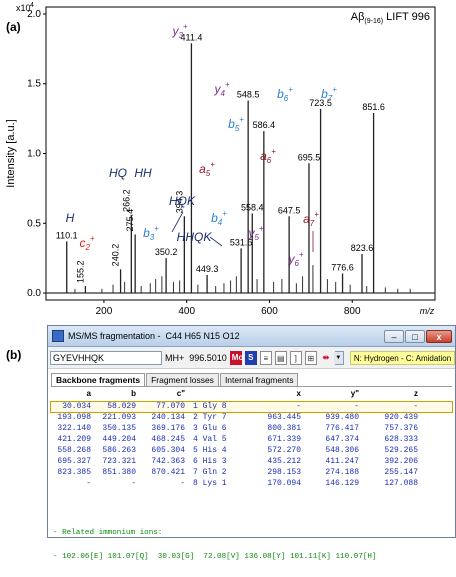 This screenshot has height=577, width=456. Describe the element at coordinates (177, 222) in the screenshot. I see `hqk-pointer` at that location.